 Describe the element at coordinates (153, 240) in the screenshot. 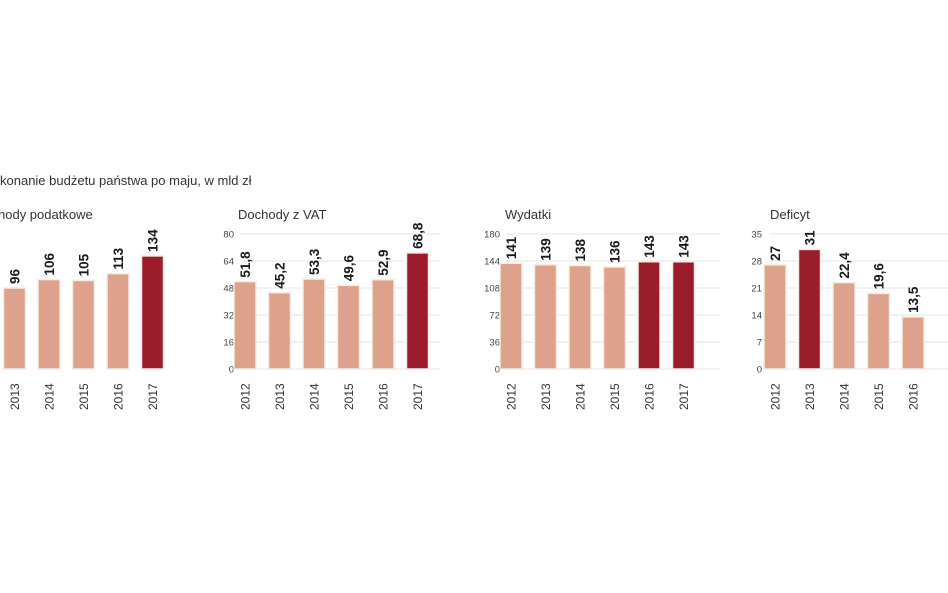

I see `data-label: 134` at that location.